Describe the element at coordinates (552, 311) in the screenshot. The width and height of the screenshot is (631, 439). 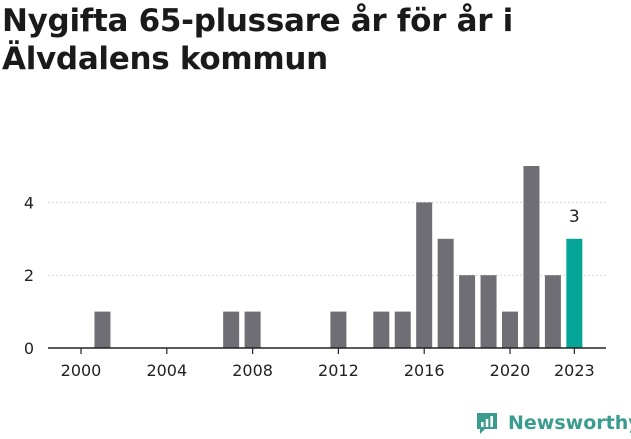
I see `bar-2022` at that location.